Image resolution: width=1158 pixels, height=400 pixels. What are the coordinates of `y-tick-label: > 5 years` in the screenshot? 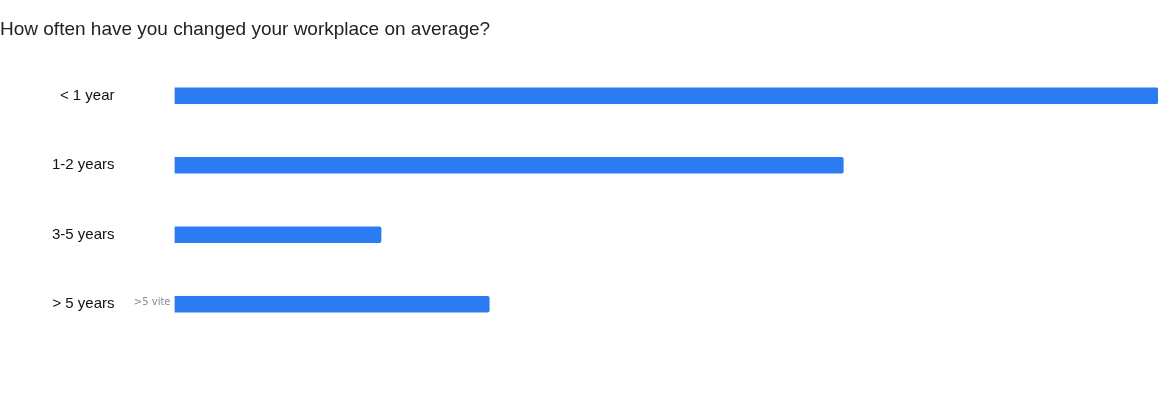 It's located at (83, 303).